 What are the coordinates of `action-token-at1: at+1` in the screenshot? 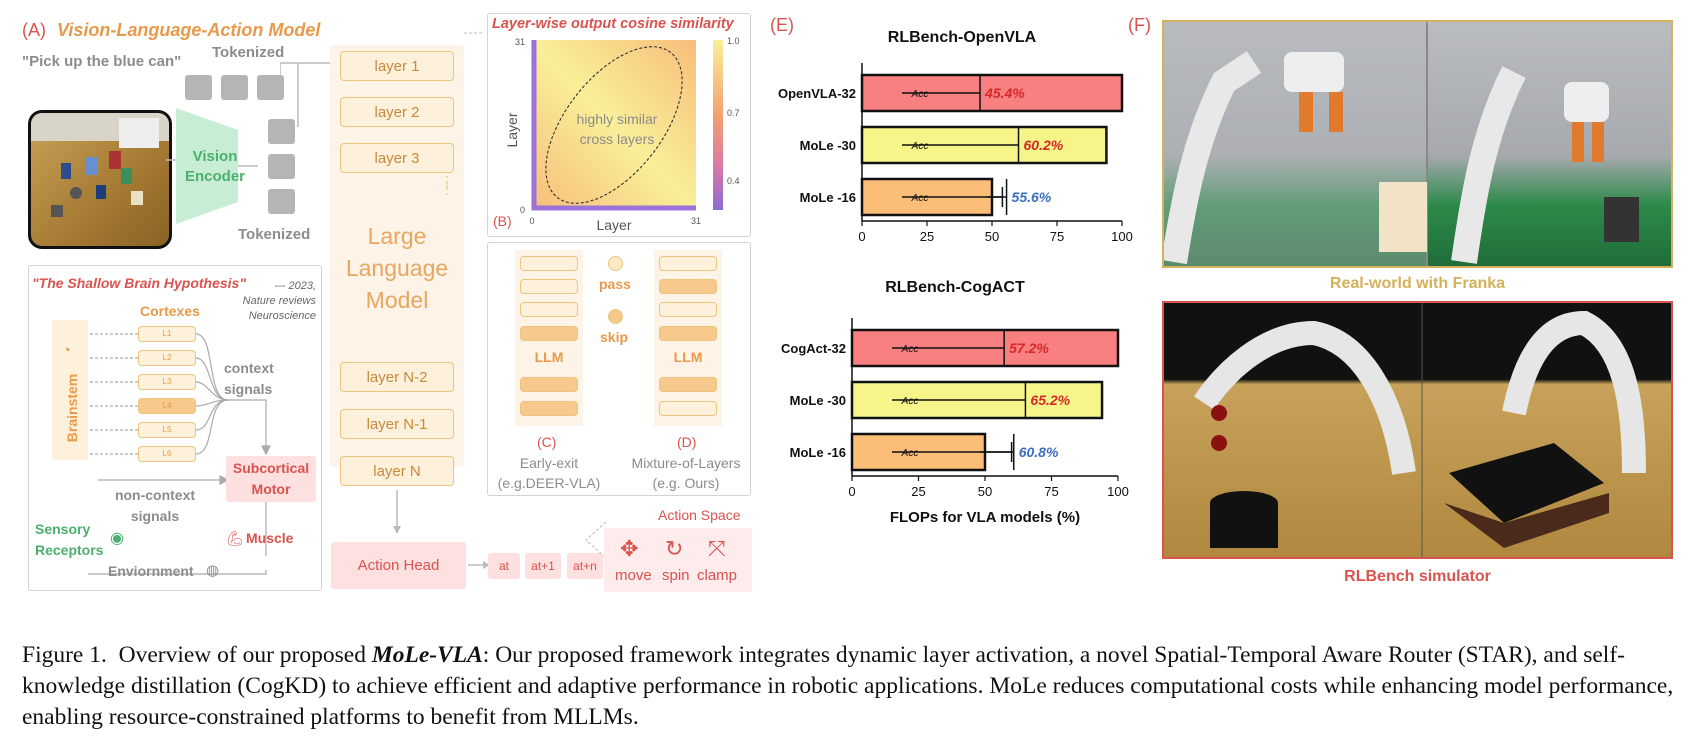 It's located at (543, 566).